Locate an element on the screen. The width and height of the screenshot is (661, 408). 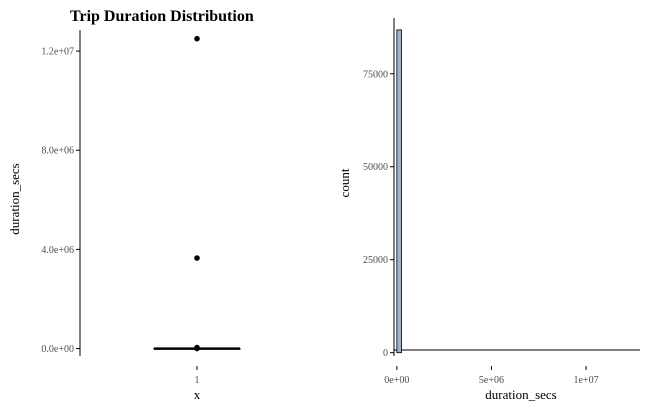
boxplot-x-axis-title: x is located at coordinates (197, 394).